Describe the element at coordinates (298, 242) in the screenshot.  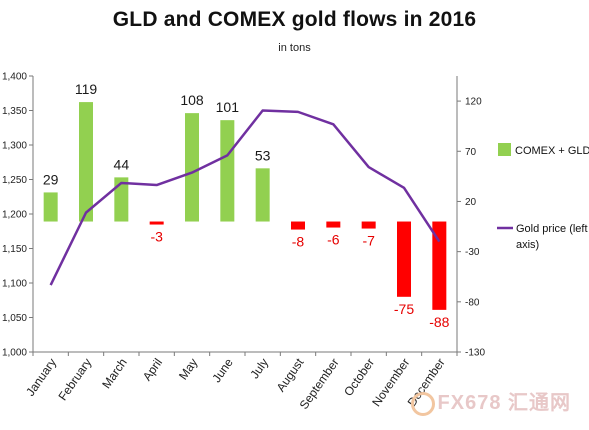
I see `bar-data-label: -8` at that location.